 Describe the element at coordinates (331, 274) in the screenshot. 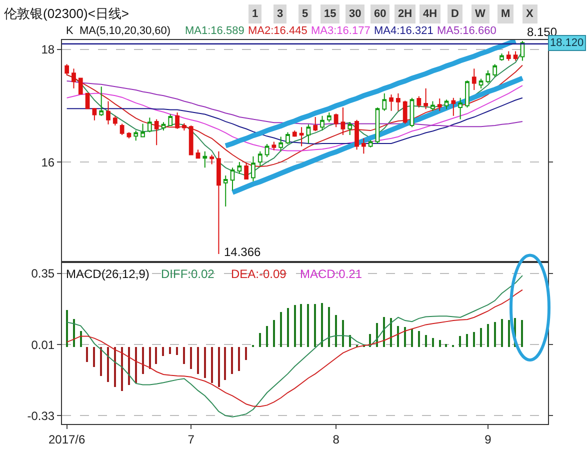

I see `series-label: MACD:0.21` at that location.